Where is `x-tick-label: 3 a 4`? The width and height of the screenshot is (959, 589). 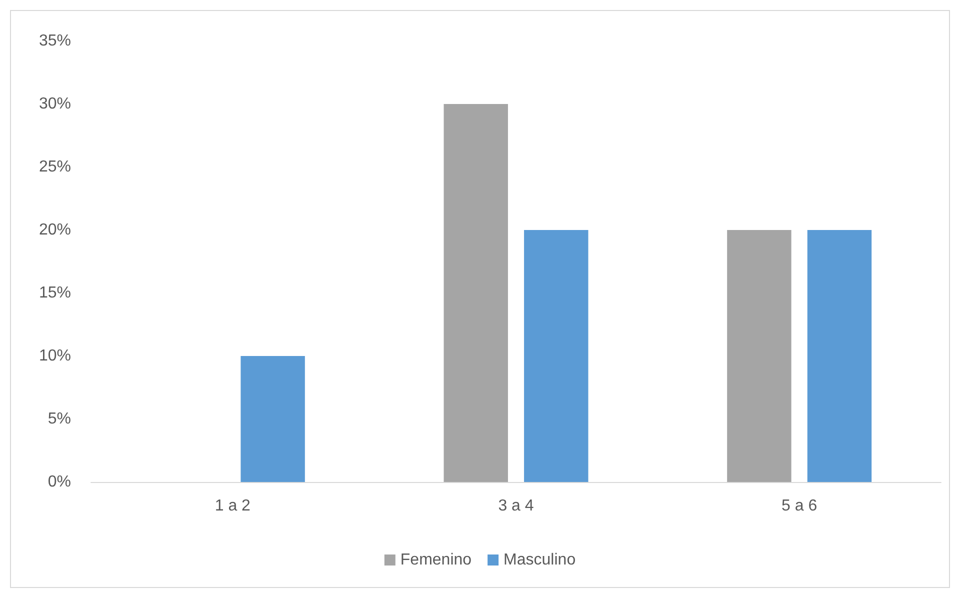
x-tick-label: 3 a 4 is located at coordinates (516, 506).